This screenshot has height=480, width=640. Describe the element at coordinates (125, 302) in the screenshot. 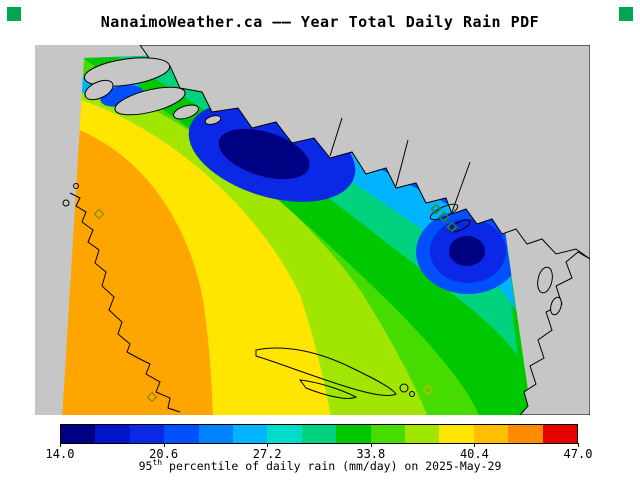

I see `vancouver-island-coastline` at that location.